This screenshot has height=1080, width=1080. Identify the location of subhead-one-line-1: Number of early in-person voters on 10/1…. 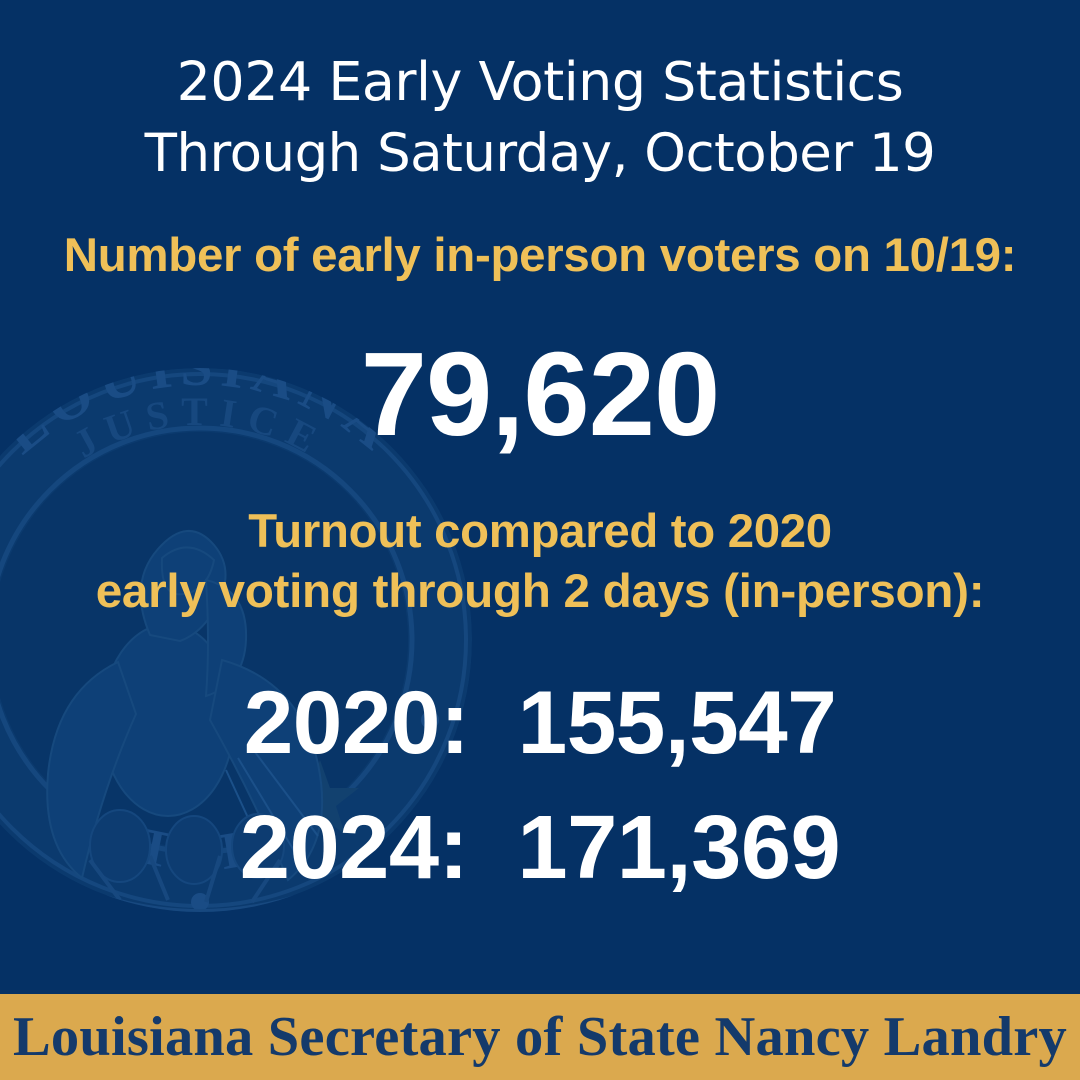
(540, 255).